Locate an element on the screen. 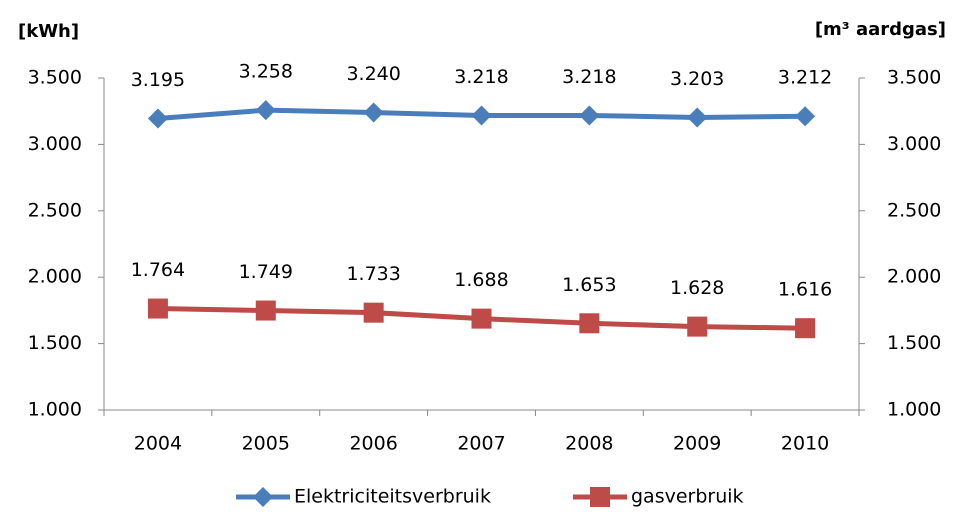  y-tick-label: 2.500 is located at coordinates (55, 210).